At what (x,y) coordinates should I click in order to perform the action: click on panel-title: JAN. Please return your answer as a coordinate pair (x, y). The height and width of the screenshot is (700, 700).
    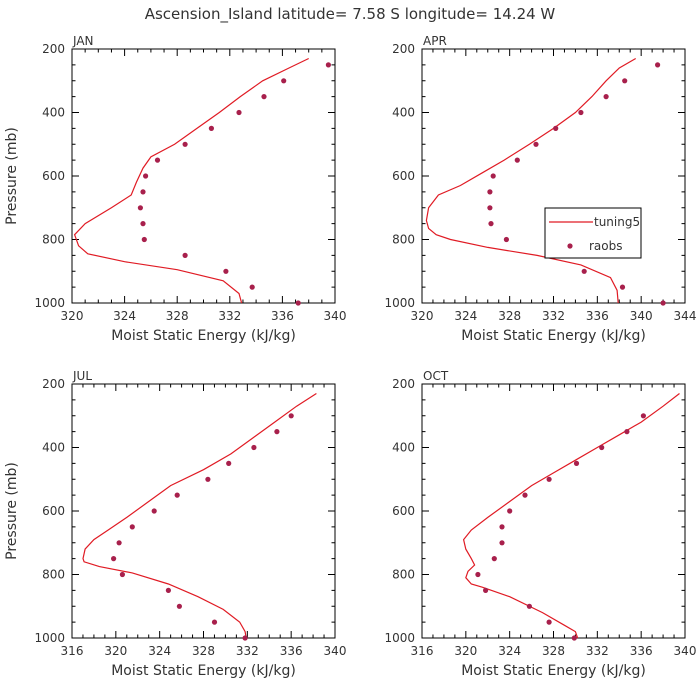
    Looking at the image, I should click on (83, 41).